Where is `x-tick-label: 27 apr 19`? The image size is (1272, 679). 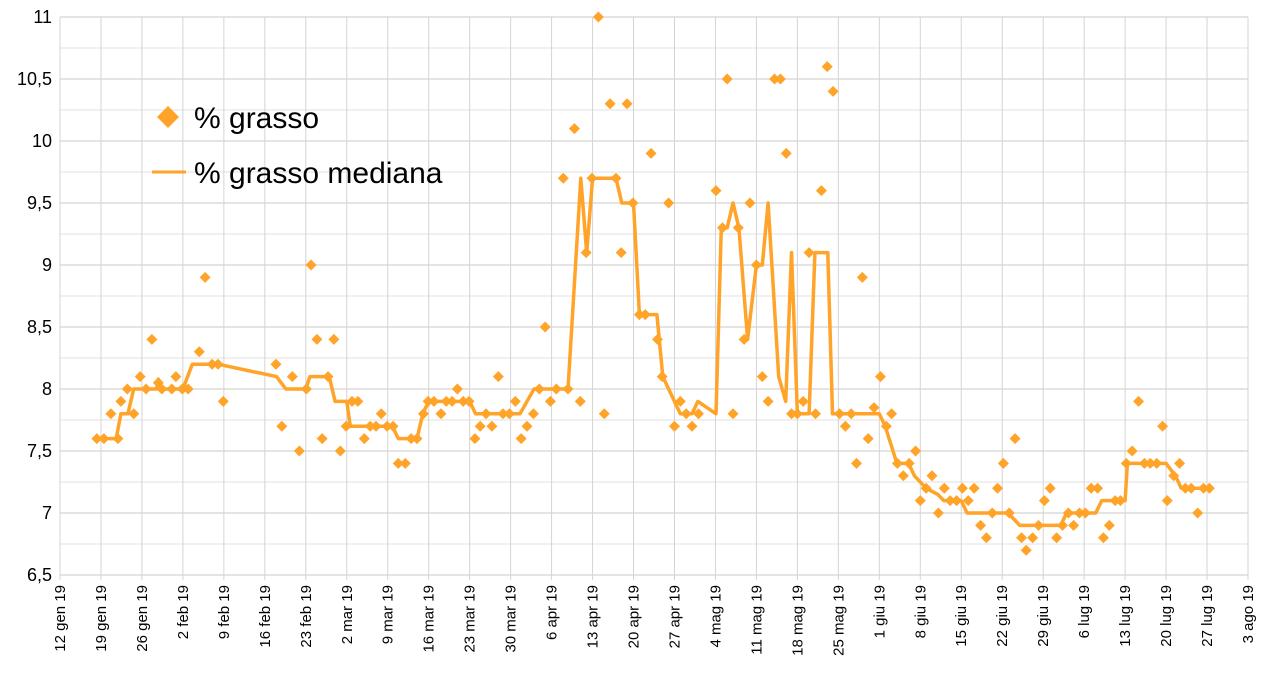 x-tick-label: 27 apr 19 is located at coordinates (674, 616).